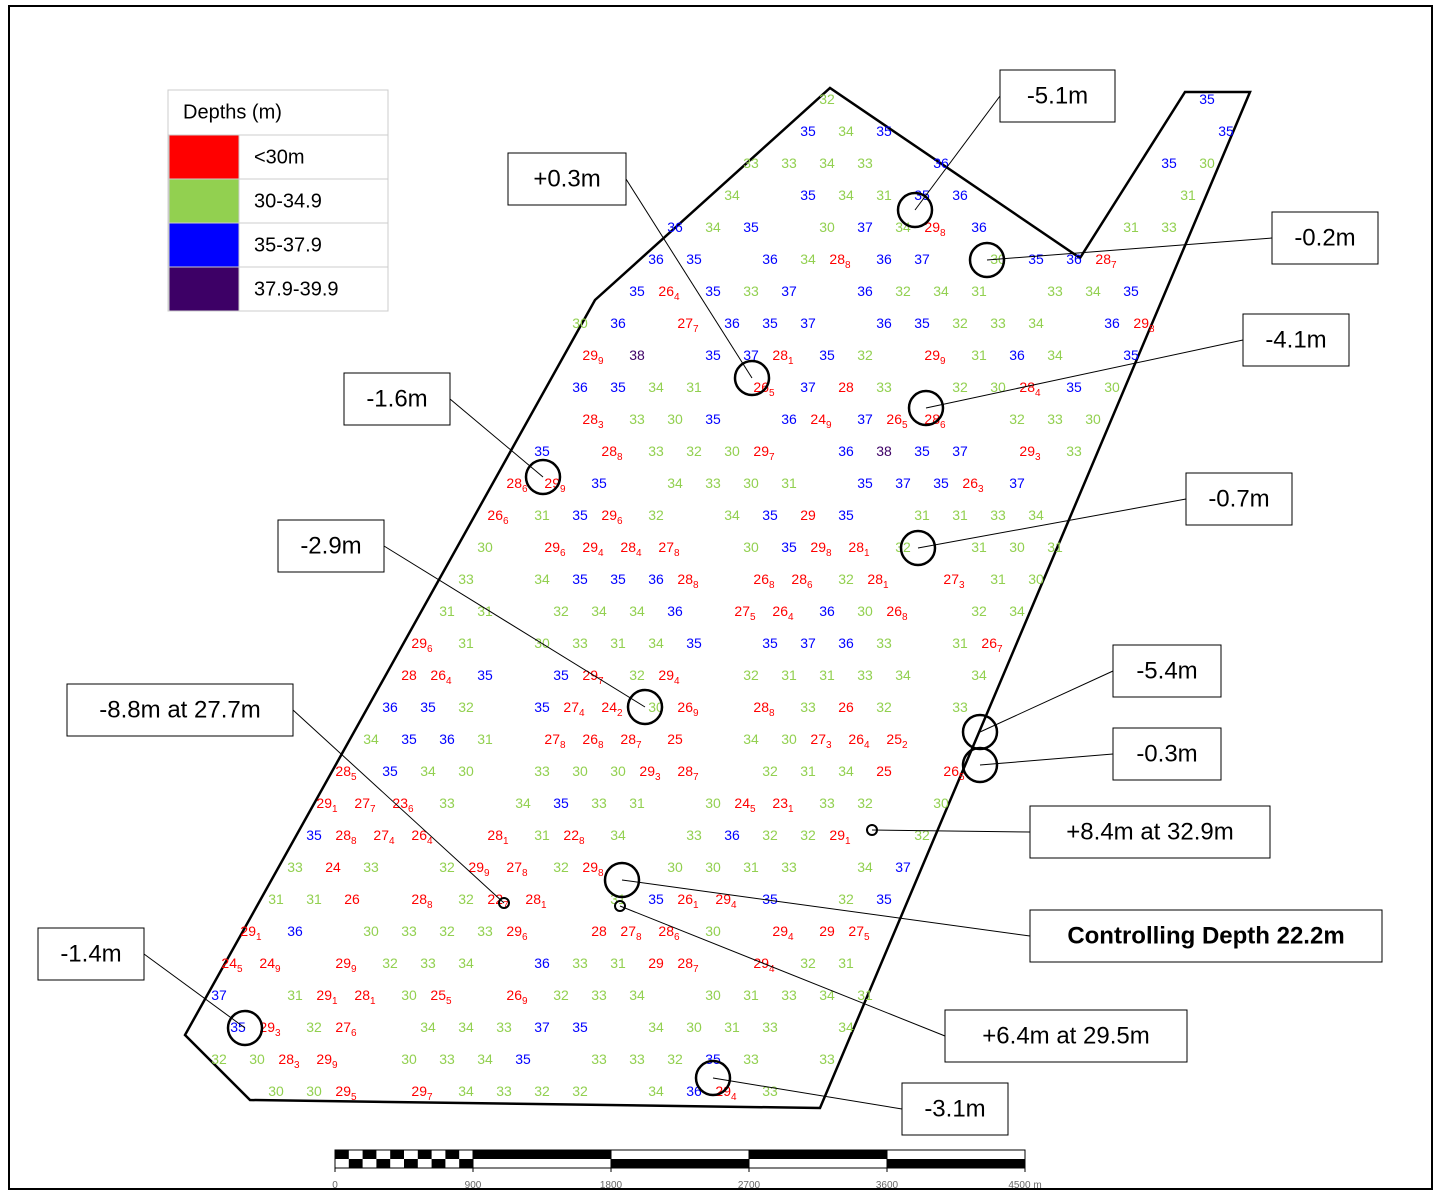 This screenshot has width=1443, height=1195. Describe the element at coordinates (783, 805) in the screenshot. I see `sounding: 231` at that location.